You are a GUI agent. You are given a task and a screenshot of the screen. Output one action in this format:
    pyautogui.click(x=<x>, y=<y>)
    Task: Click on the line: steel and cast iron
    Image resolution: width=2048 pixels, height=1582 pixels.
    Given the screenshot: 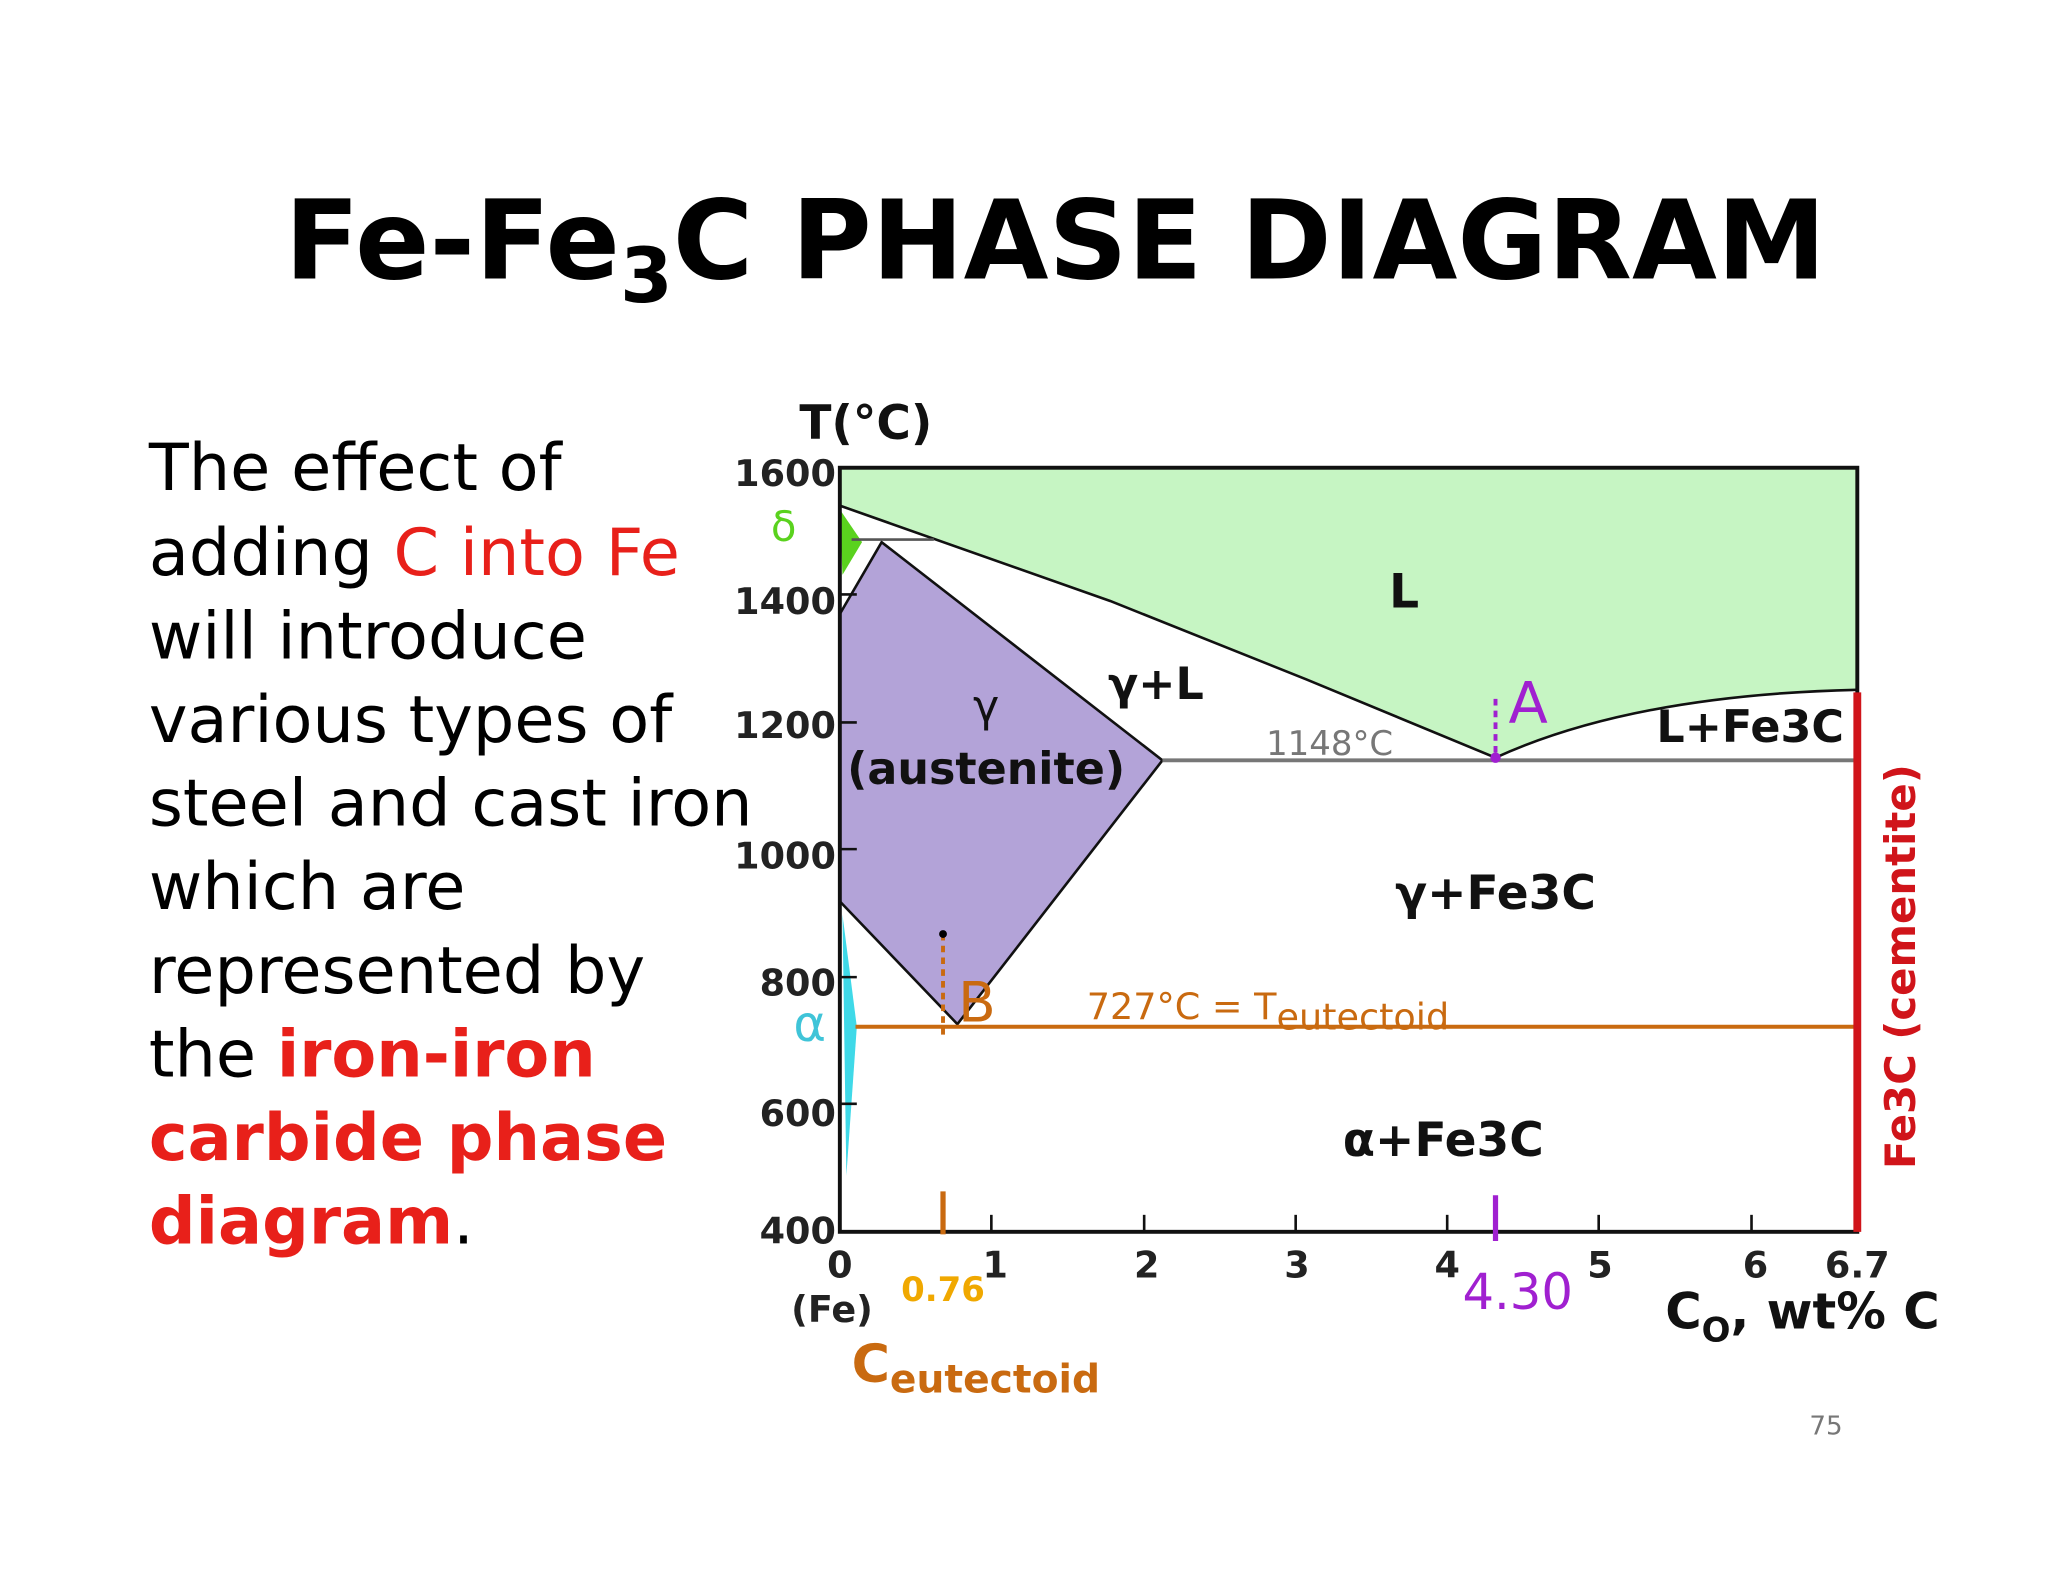 What is the action you would take?
    pyautogui.click(x=451, y=804)
    